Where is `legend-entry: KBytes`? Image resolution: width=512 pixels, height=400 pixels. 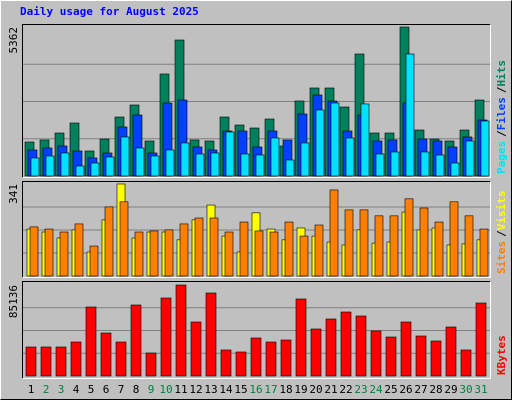
legend-entry: KBytes is located at coordinates (501, 355).